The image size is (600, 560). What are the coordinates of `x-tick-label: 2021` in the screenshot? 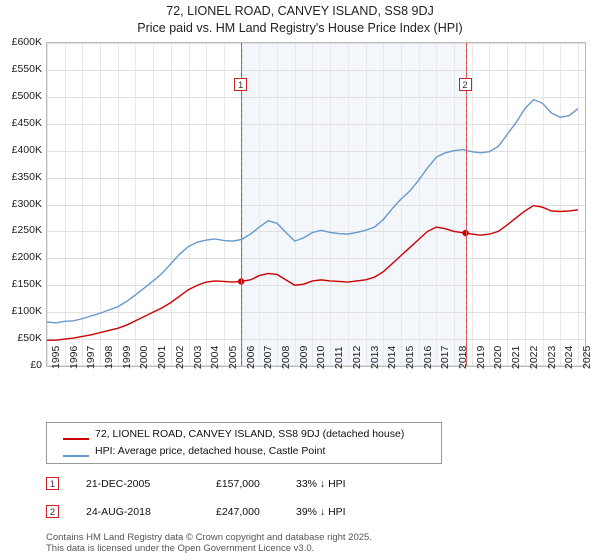 It's located at (516, 357).